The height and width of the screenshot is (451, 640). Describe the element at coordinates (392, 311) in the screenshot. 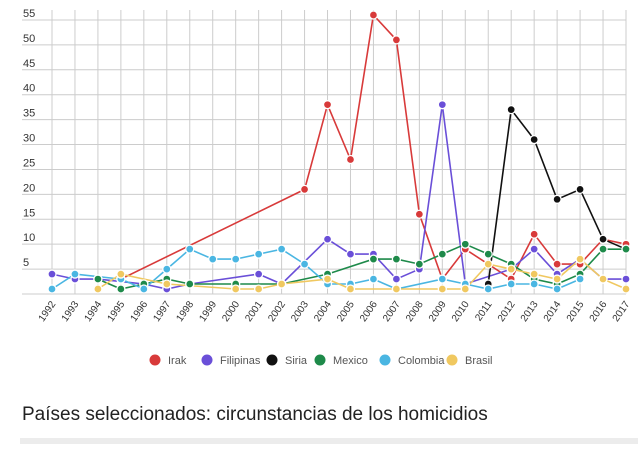

I see `x-tick-label: 2007` at that location.